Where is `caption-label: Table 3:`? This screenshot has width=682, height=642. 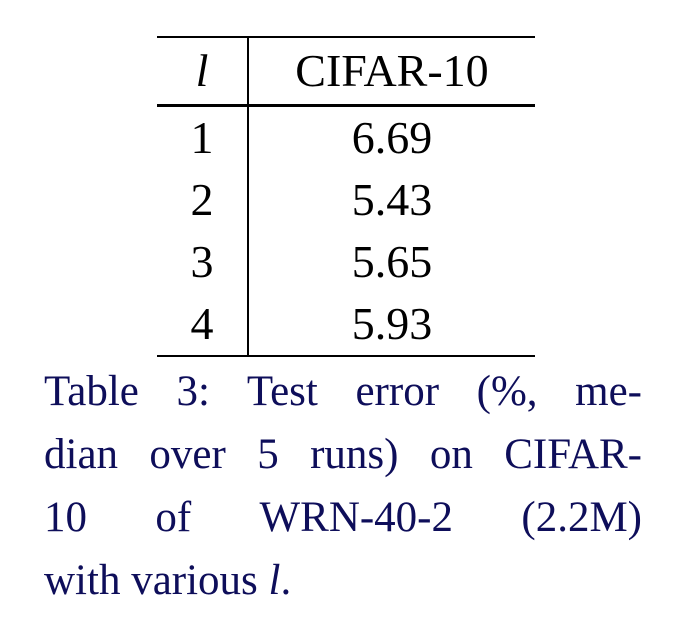 caption-label: Table 3: is located at coordinates (127, 391).